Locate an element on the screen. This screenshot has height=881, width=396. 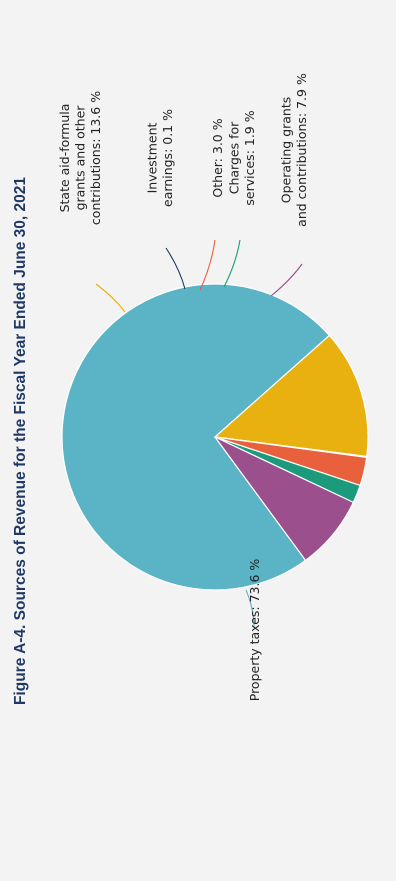
slice-label-state-aid-formula-line-3: contributions: 13.6 % is located at coordinates (95, 158).